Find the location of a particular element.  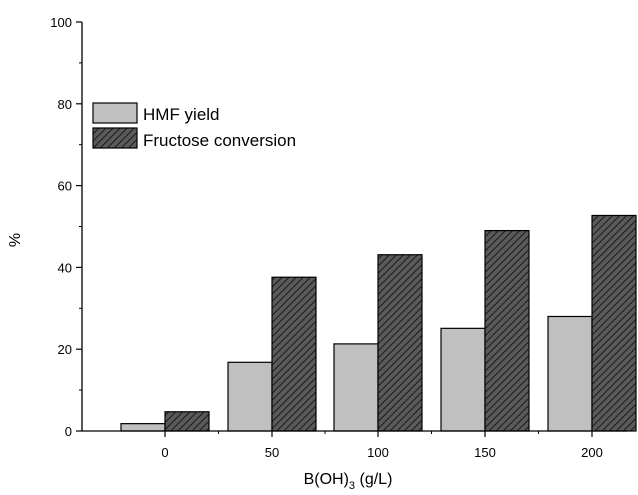

x-ticks-group: 0 50 100 150 200 is located at coordinates (382, 445).